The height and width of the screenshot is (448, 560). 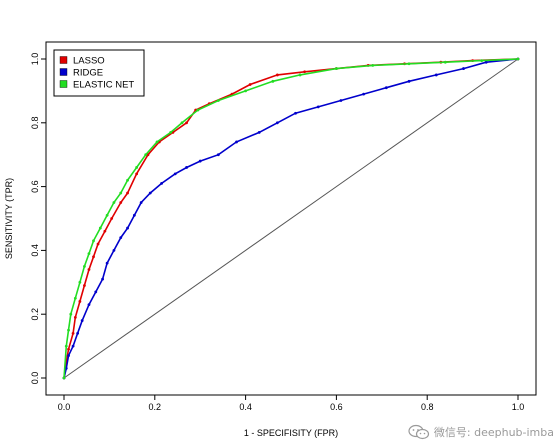 What do you see at coordinates (35, 186) in the screenshot?
I see `y-tick-label: 0.6` at bounding box center [35, 186].